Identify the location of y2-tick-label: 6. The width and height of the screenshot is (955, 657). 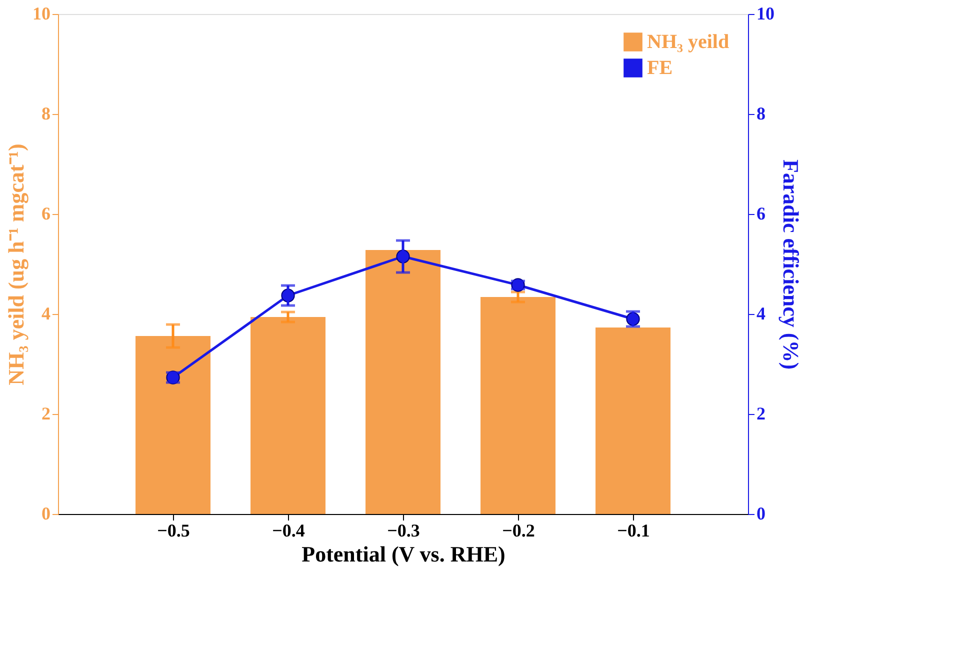
(761, 214).